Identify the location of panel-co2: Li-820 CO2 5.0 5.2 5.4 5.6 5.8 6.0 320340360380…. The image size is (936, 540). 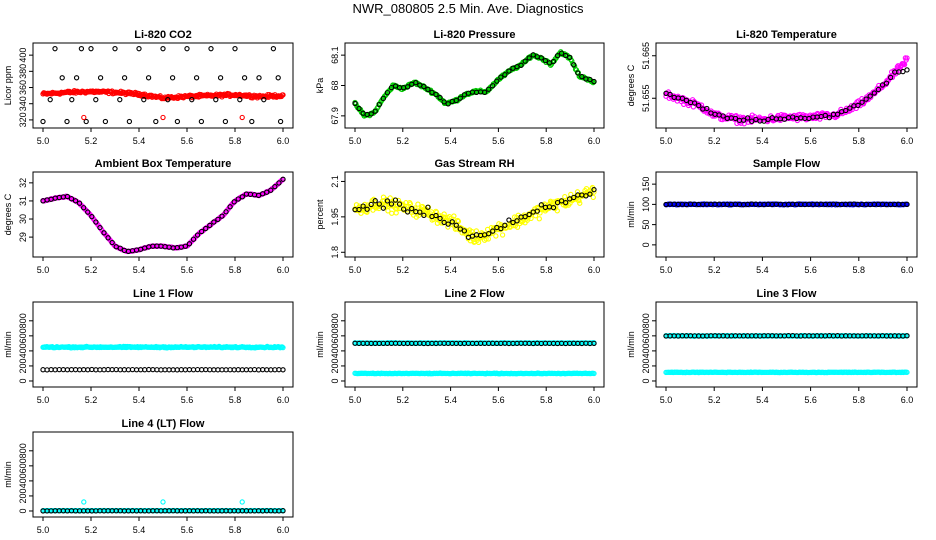
(148, 87).